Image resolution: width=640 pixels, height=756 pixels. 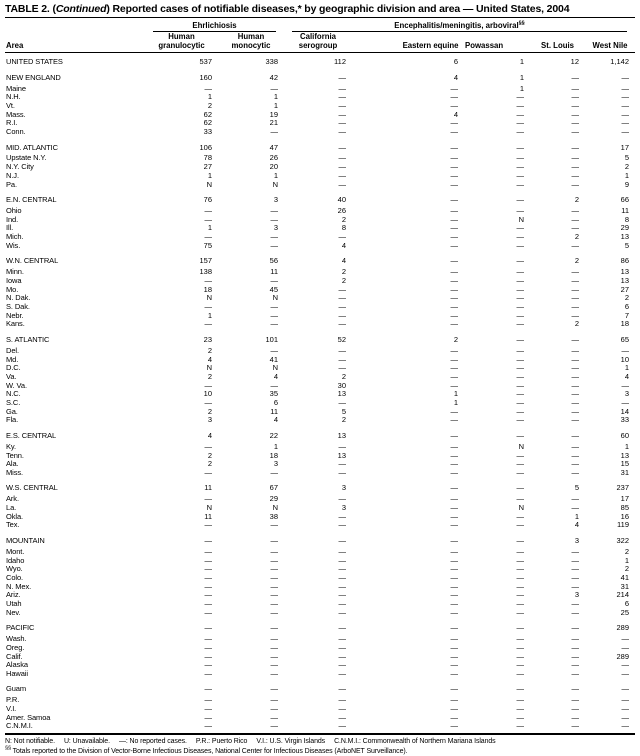 I want to click on value-cell: 3, so click(x=577, y=595).